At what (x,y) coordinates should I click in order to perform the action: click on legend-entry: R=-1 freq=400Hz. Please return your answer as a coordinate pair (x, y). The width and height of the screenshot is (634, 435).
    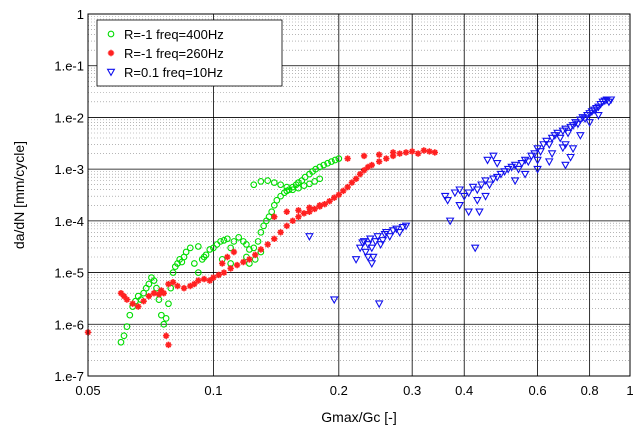
    Looking at the image, I should click on (165, 34).